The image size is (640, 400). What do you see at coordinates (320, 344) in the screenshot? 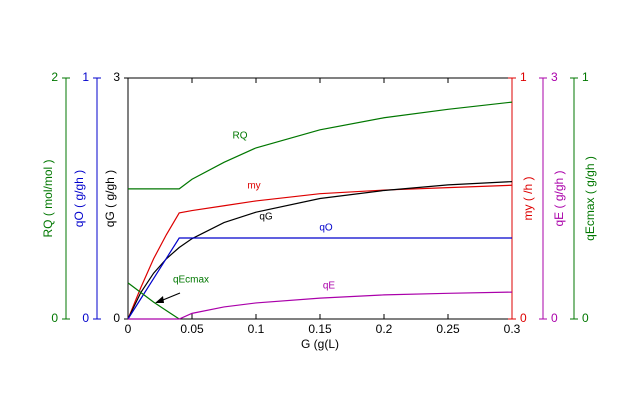
I see `x-axis-label: G (g(L)` at bounding box center [320, 344].